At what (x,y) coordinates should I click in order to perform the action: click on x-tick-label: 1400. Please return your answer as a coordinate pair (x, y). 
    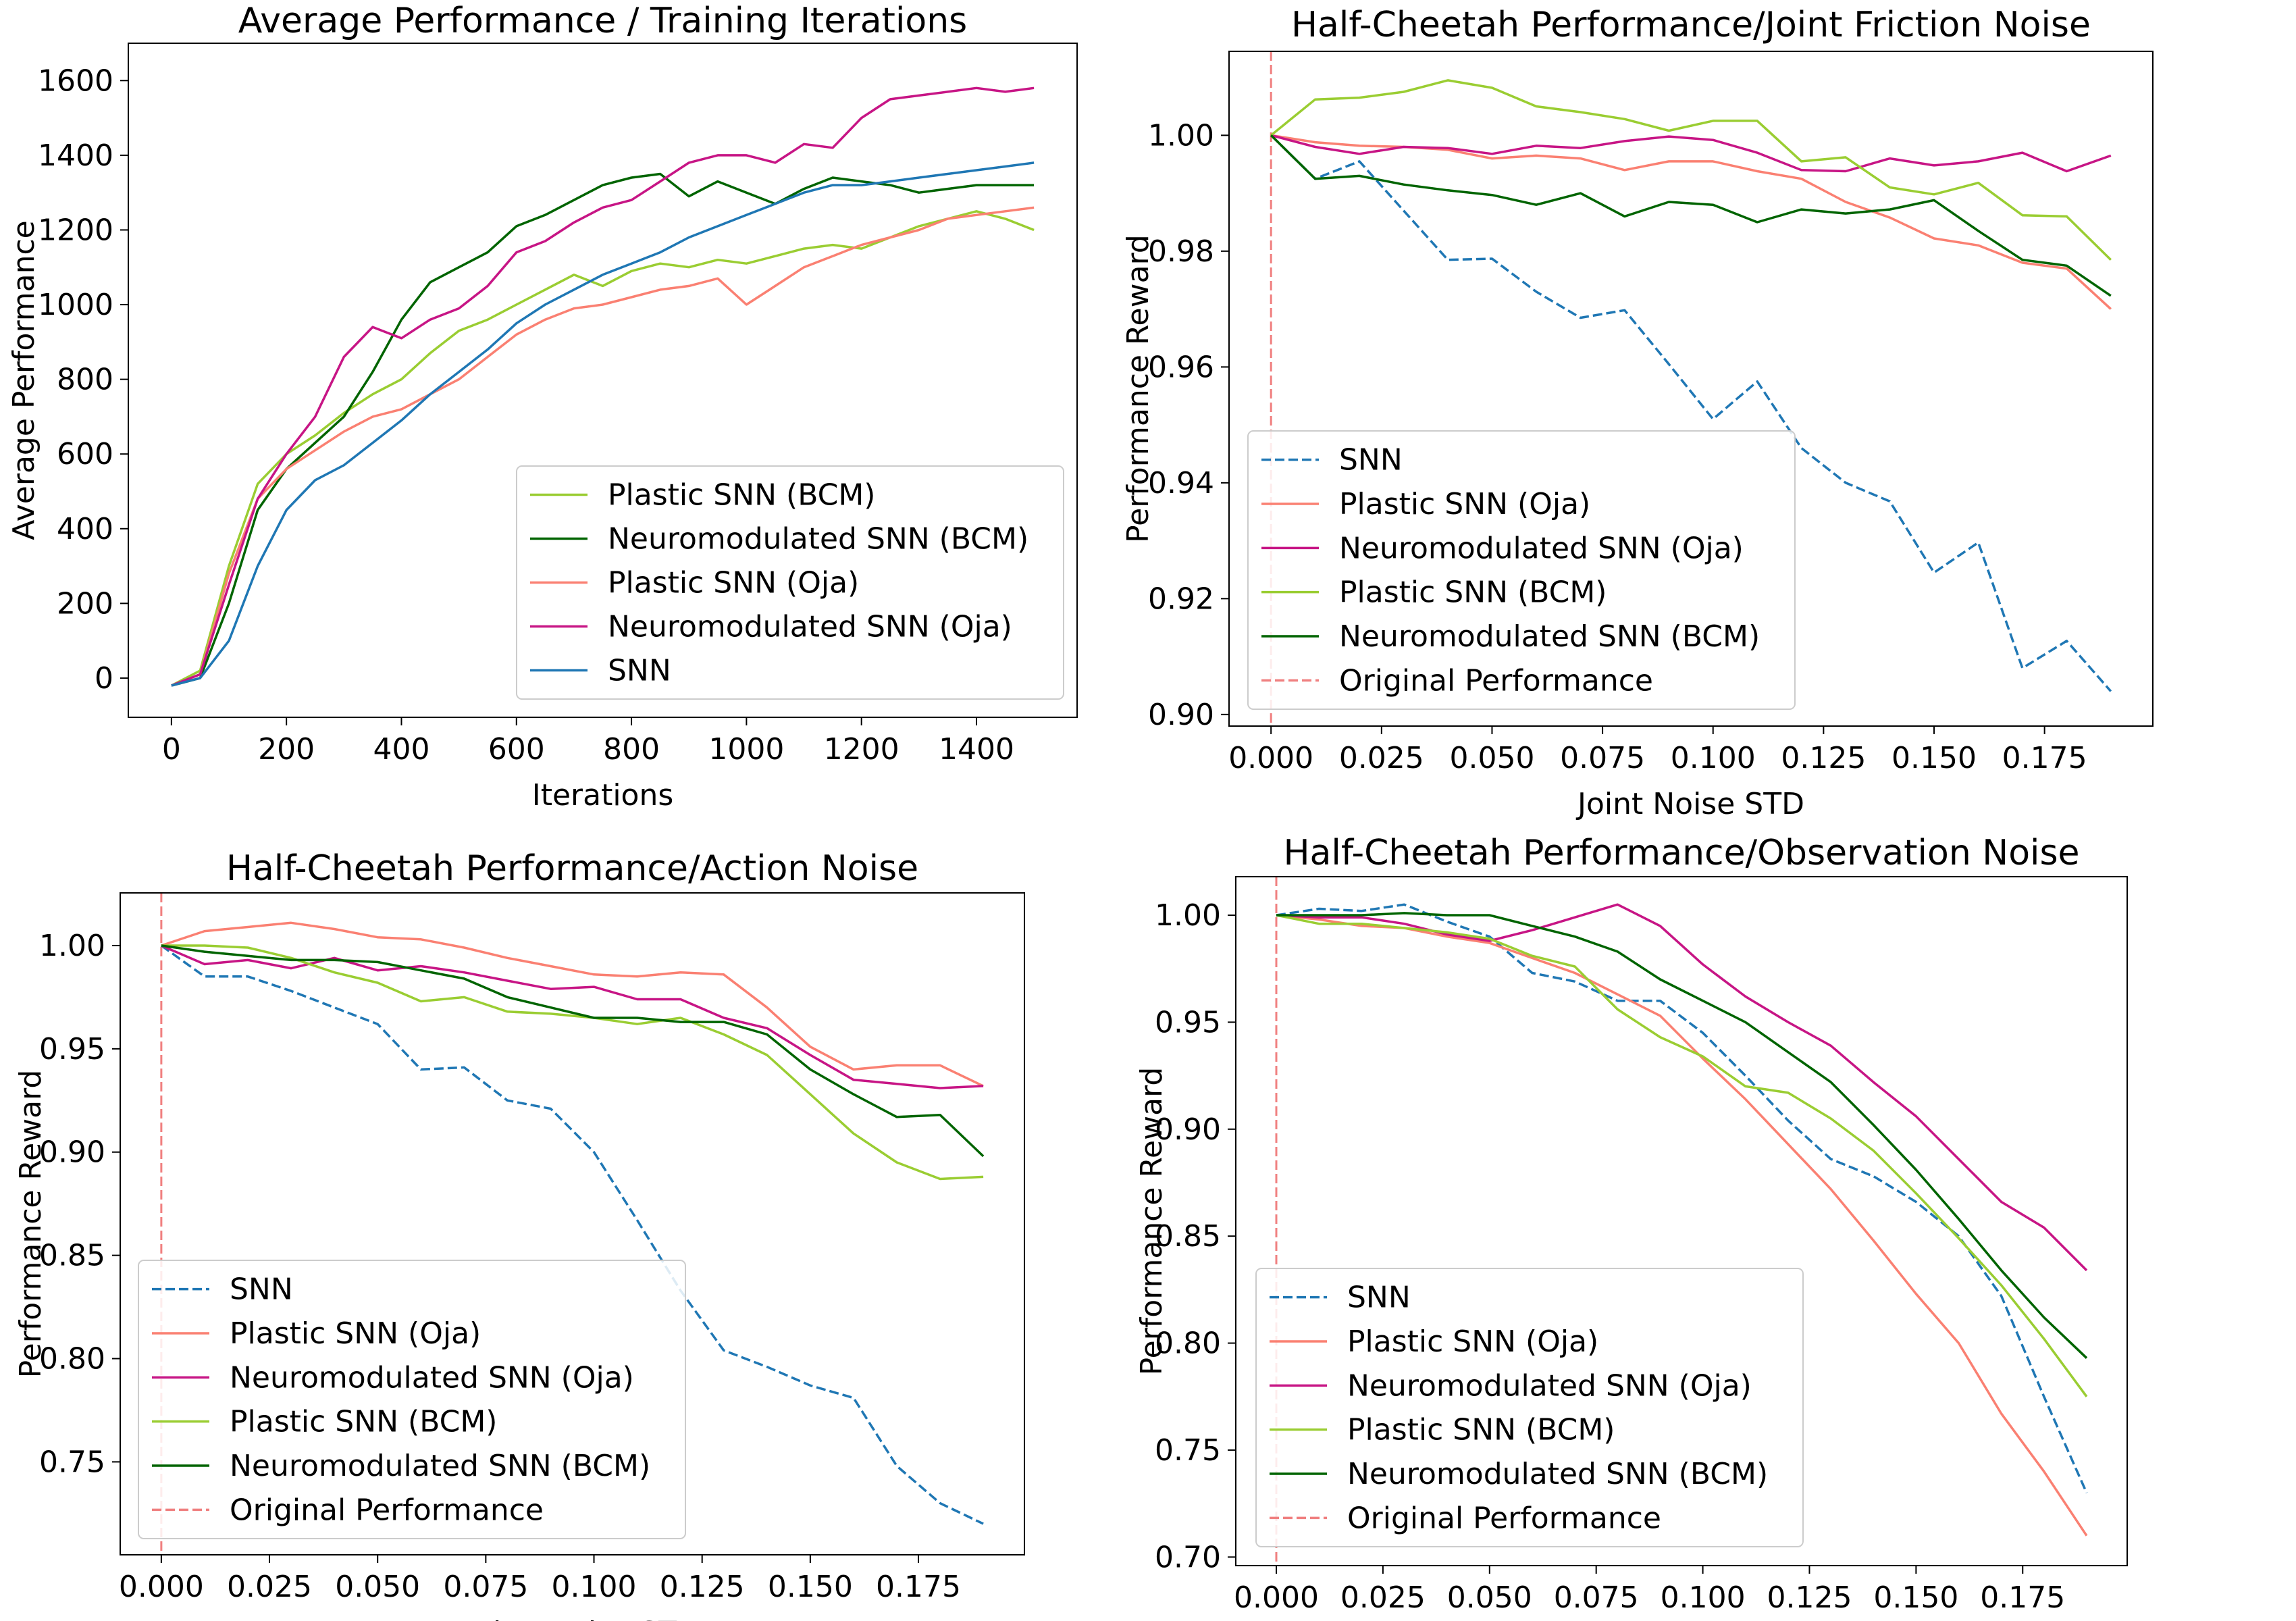
    Looking at the image, I should click on (976, 749).